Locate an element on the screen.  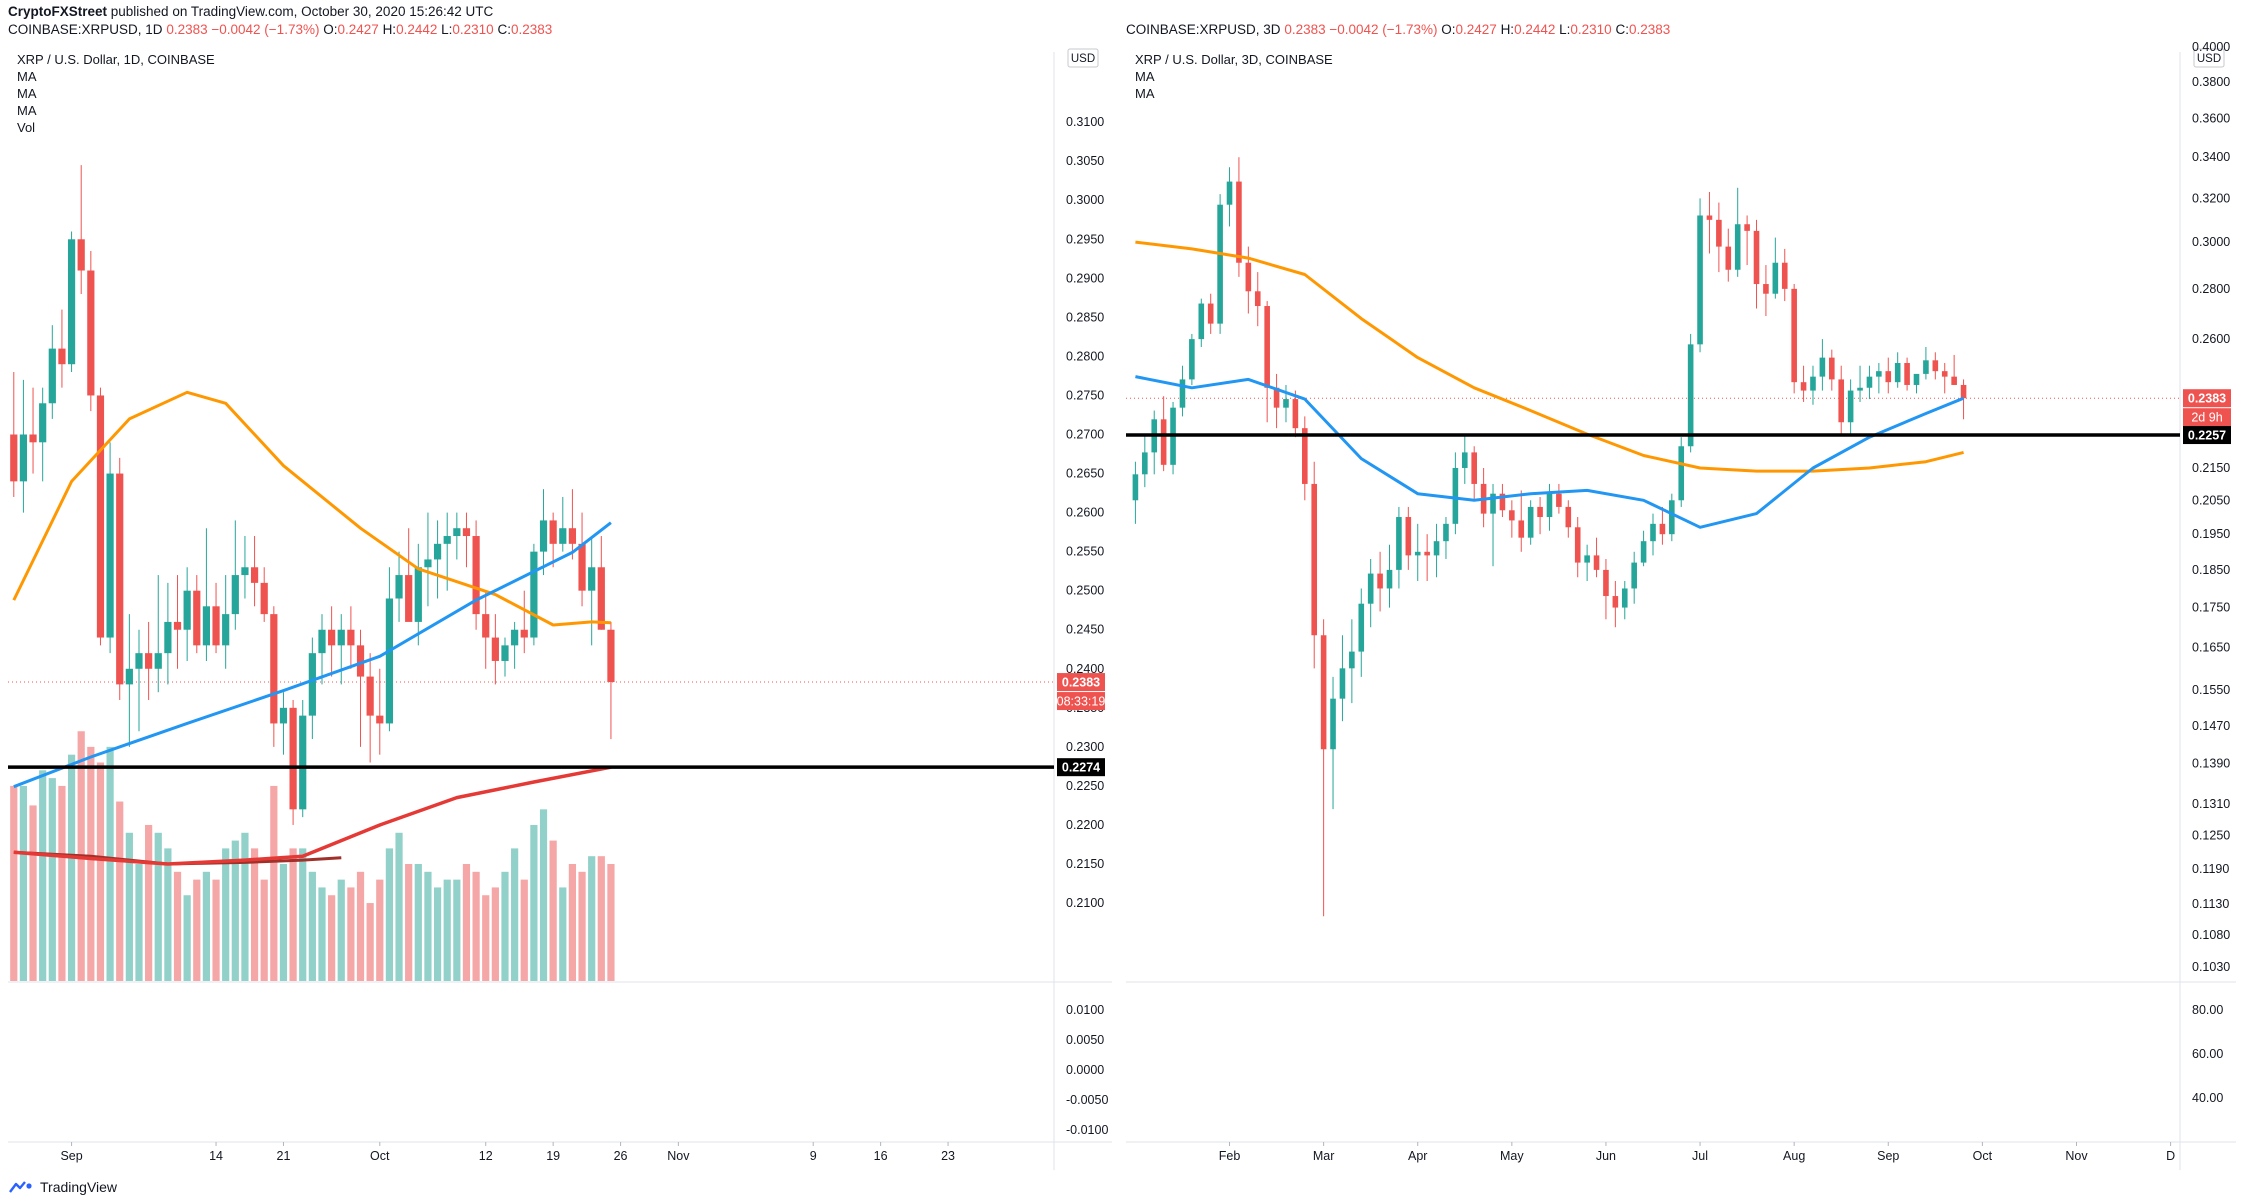
x-tick-label: 26 is located at coordinates (621, 1156).